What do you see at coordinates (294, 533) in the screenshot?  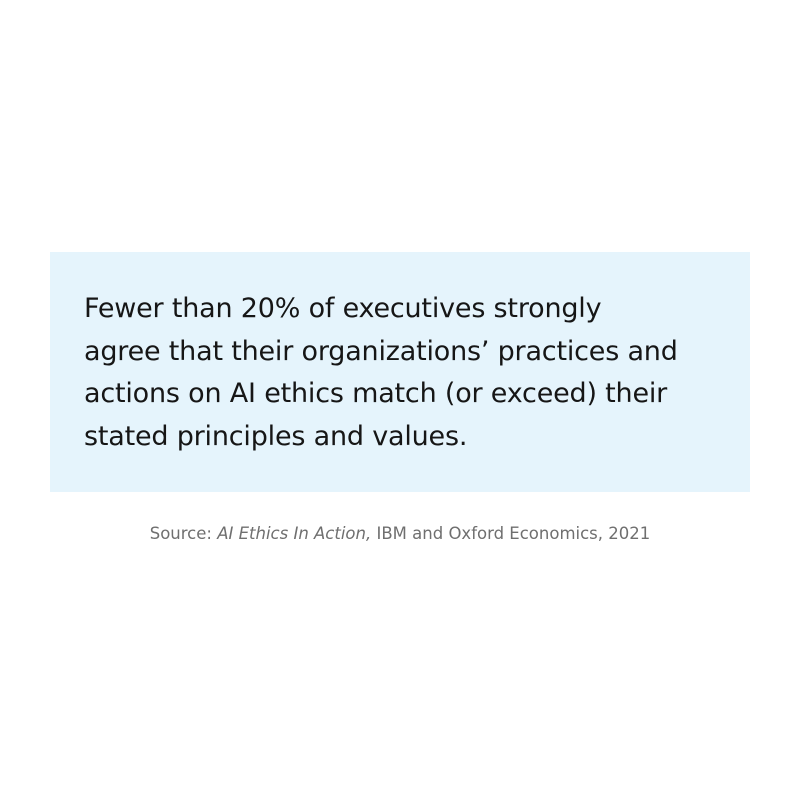 I see `source-title: AI Ethics In Action,` at bounding box center [294, 533].